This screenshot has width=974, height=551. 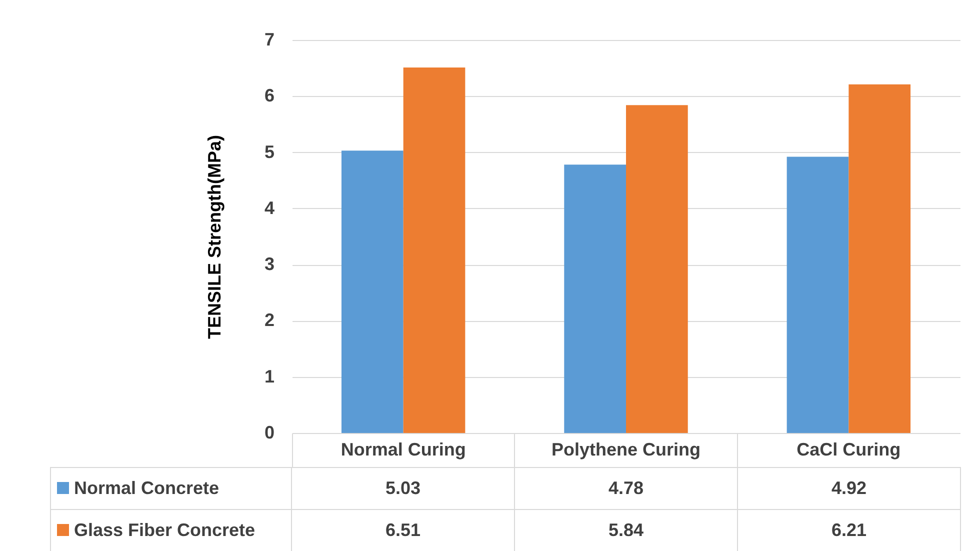 What do you see at coordinates (269, 376) in the screenshot?
I see `y-tick-label: 1` at bounding box center [269, 376].